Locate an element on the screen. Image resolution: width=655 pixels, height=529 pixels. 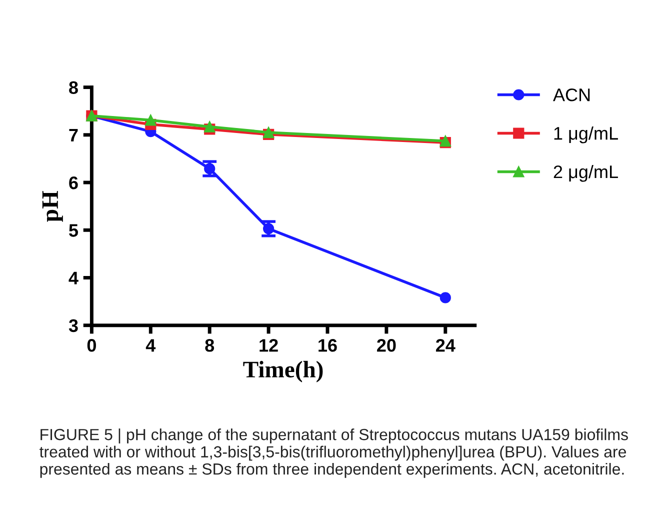
x-tick-label: 16 is located at coordinates (327, 345).